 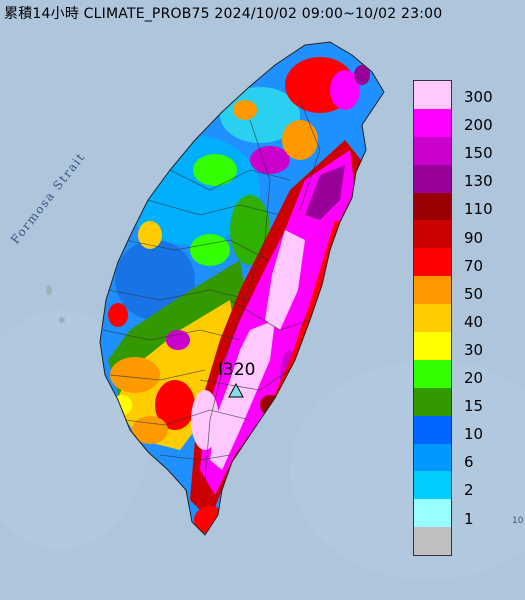 What do you see at coordinates (518, 521) in the screenshot?
I see `edge-label: 10` at bounding box center [518, 521].